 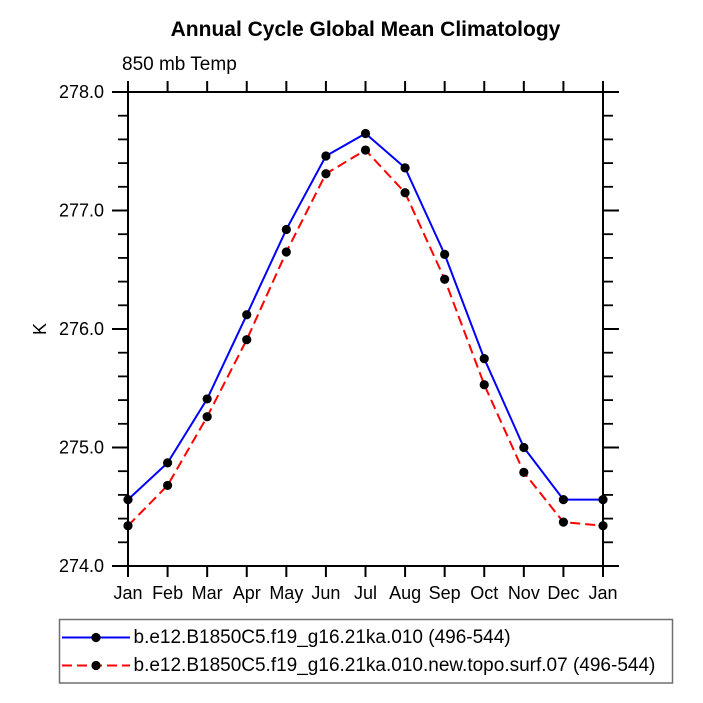 What do you see at coordinates (40, 329) in the screenshot?
I see `y-axis-label: K` at bounding box center [40, 329].